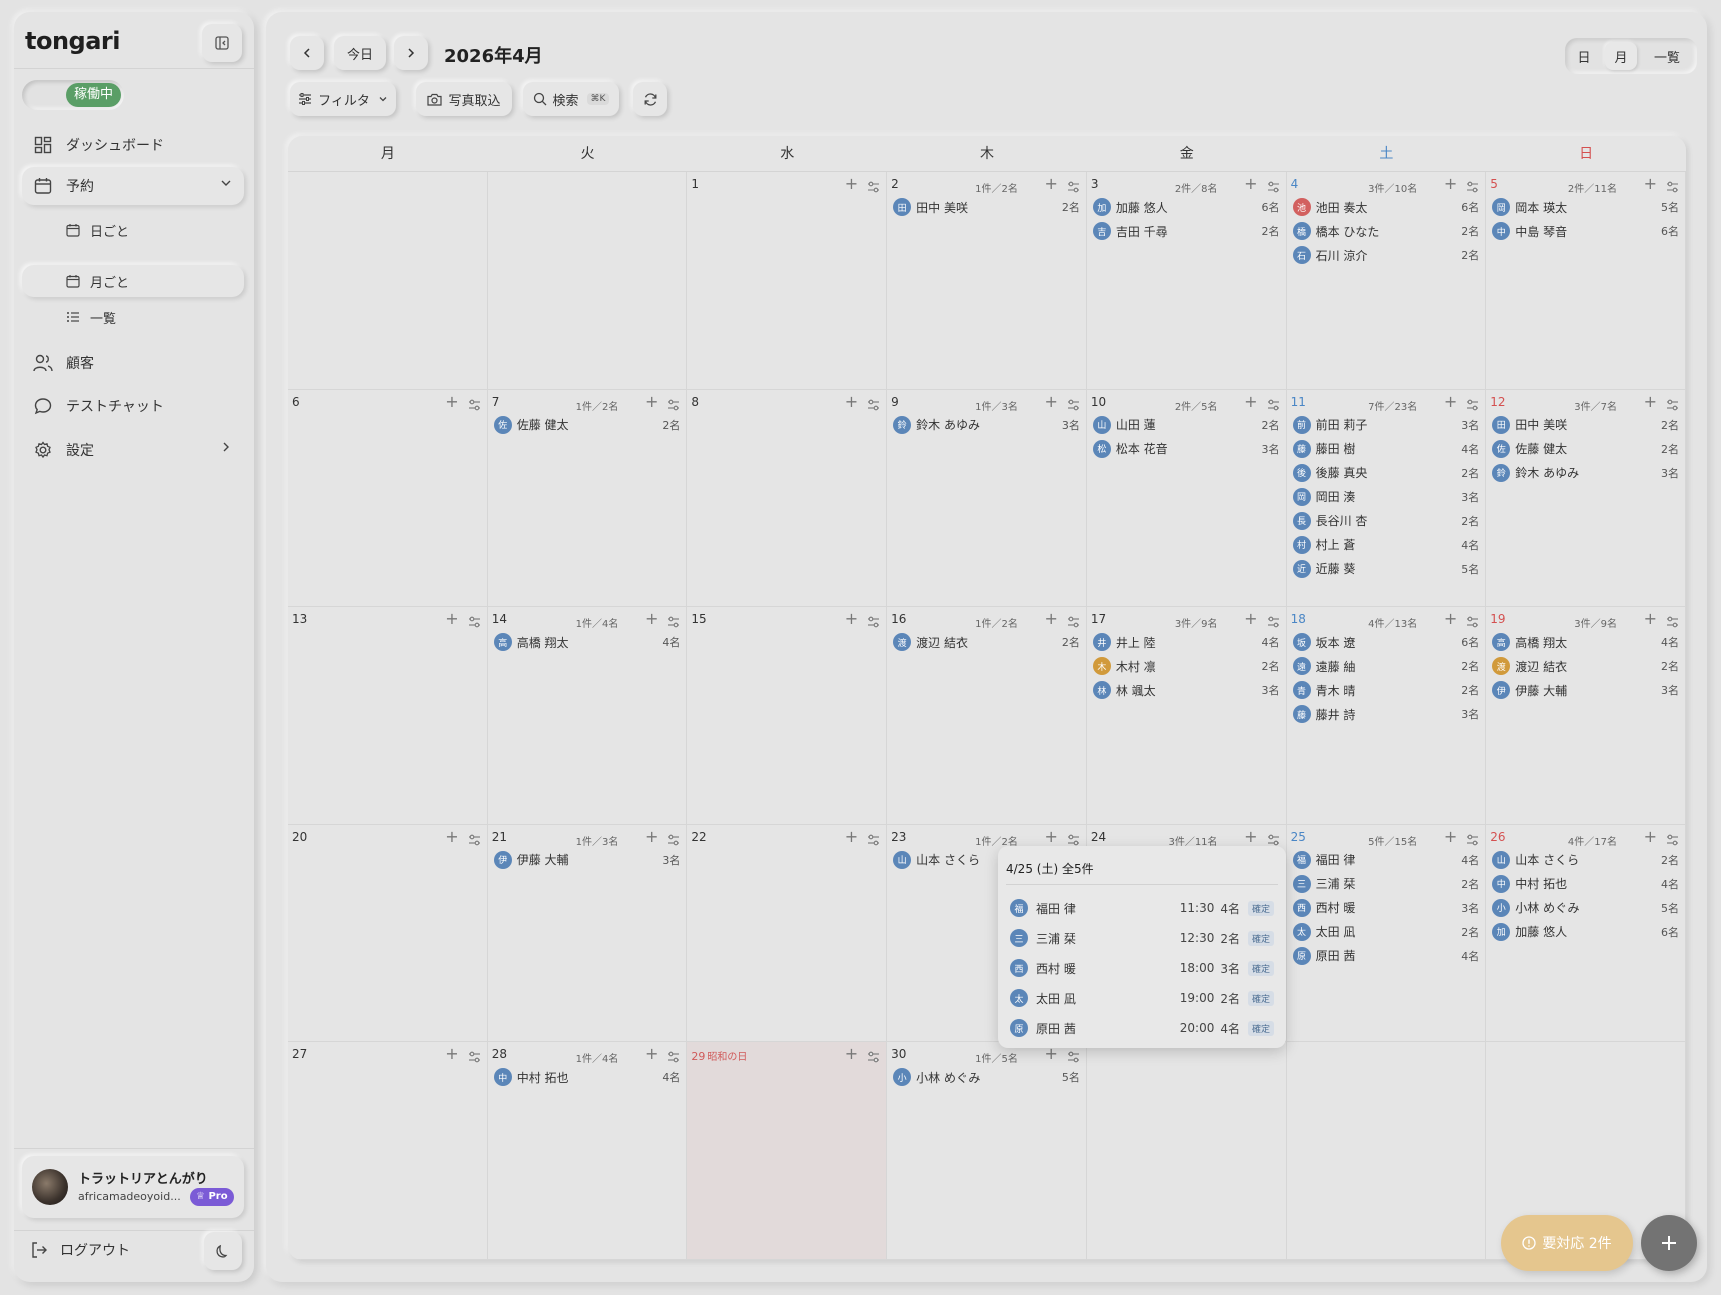  I want to click on reservation-item: 吉吉田 千尋 2名, so click(1186, 231).